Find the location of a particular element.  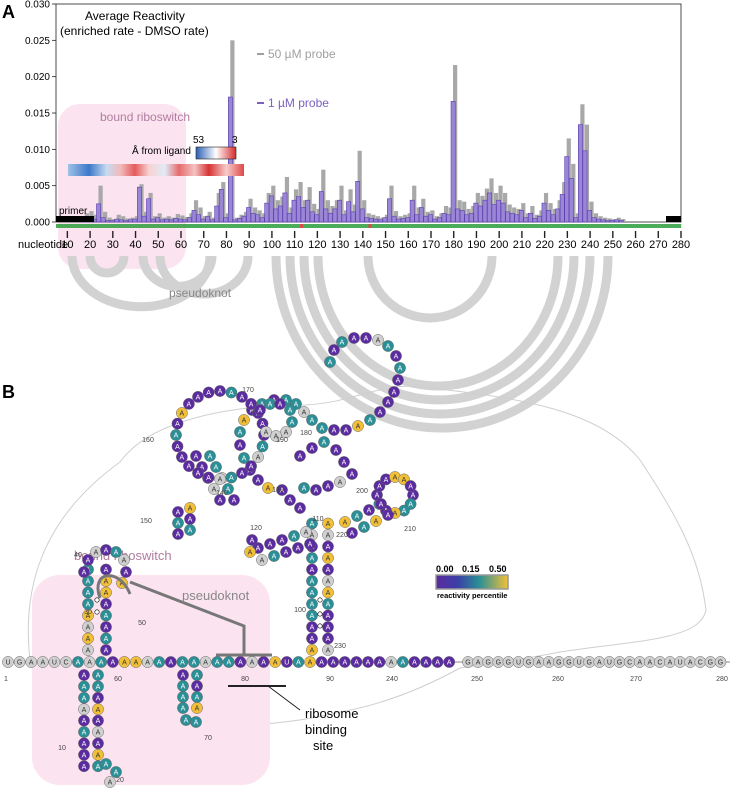

pseudoknot-arc-b is located at coordinates (114, 586).